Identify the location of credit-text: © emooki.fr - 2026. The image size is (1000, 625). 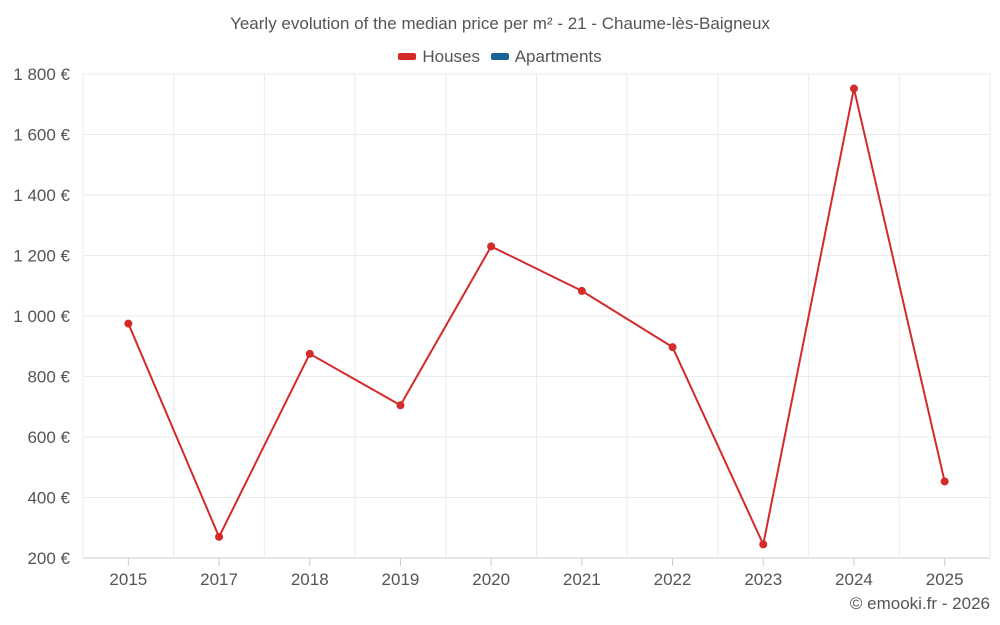
(919, 603).